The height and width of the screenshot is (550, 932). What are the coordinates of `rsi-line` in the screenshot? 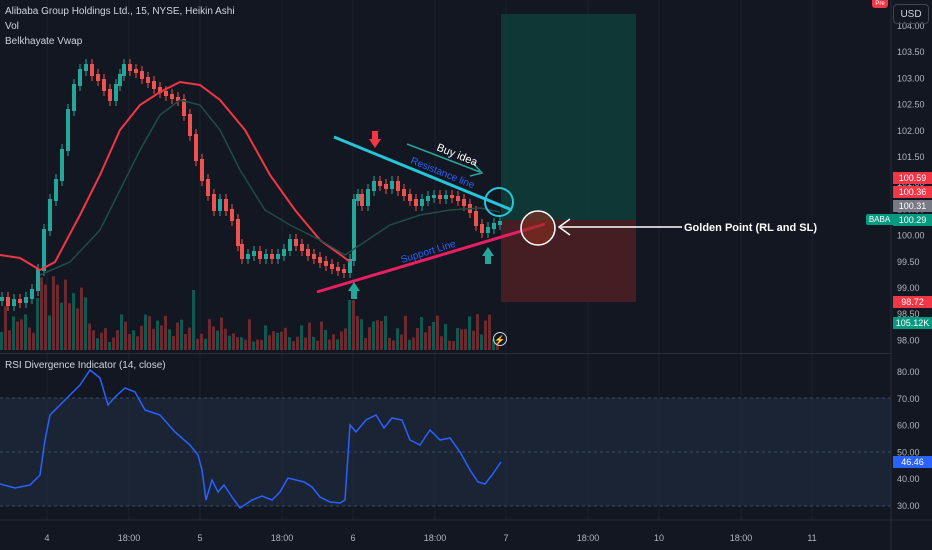 It's located at (251, 439).